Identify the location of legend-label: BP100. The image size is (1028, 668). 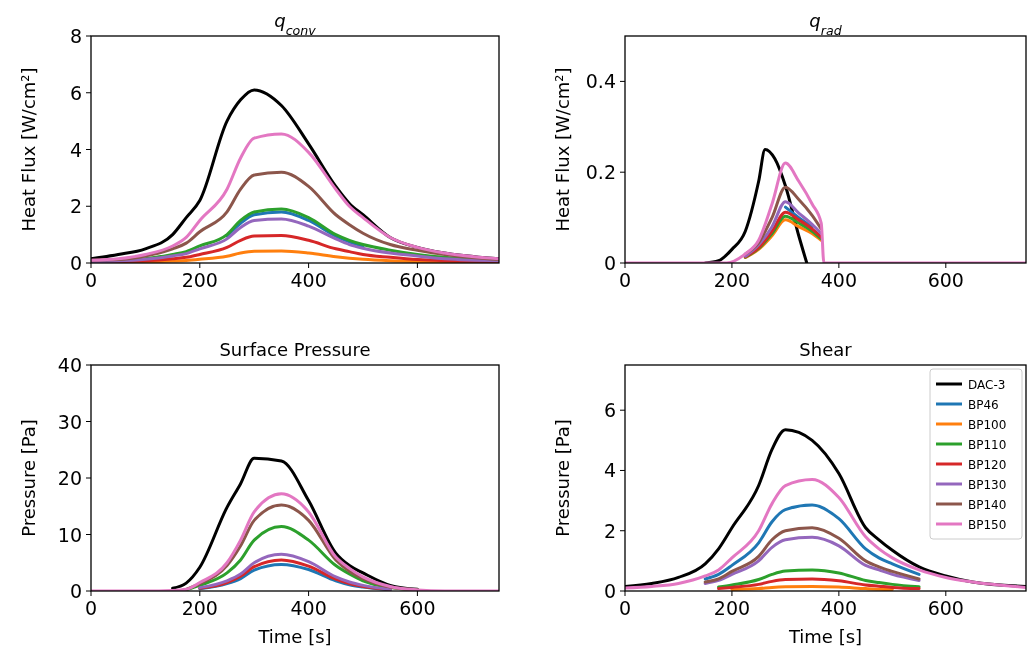
(987, 424).